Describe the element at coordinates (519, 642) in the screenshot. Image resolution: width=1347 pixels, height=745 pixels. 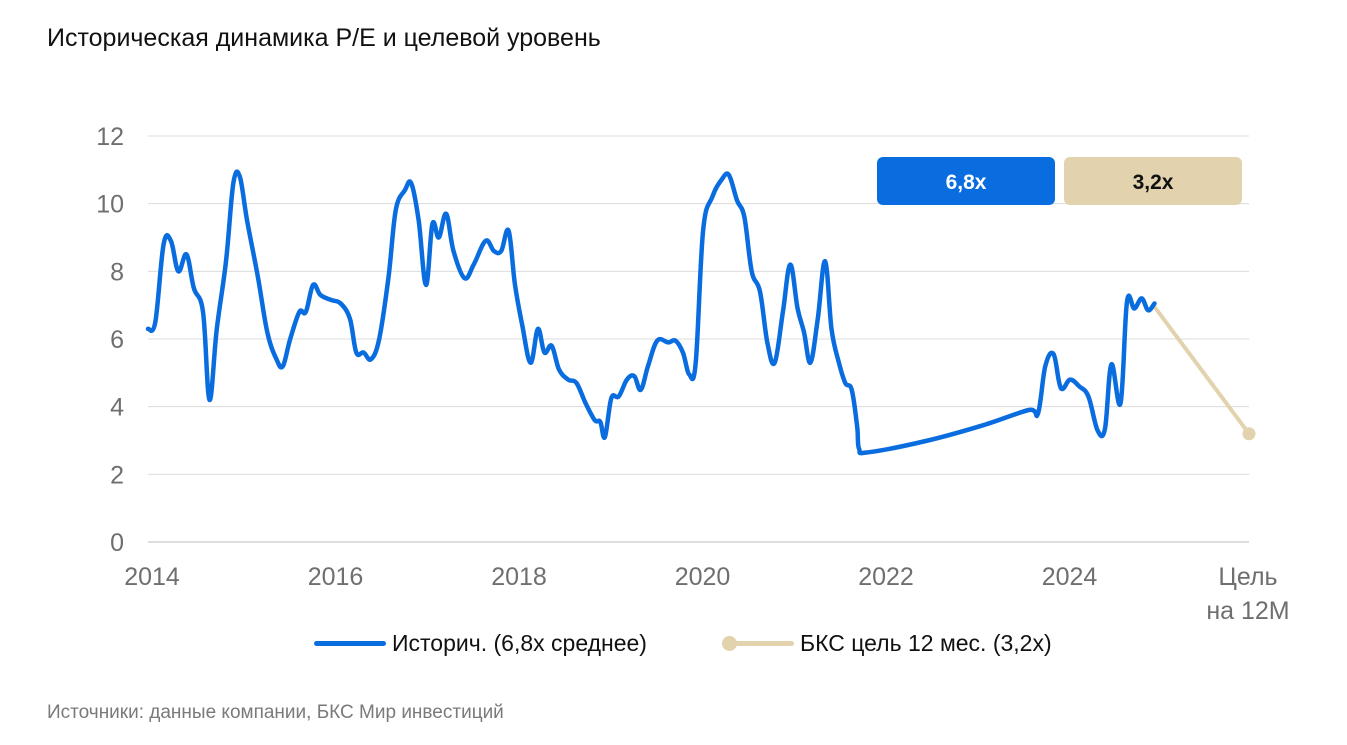
I see `legend-label-historical: Историч. (6,8x среднее)` at that location.